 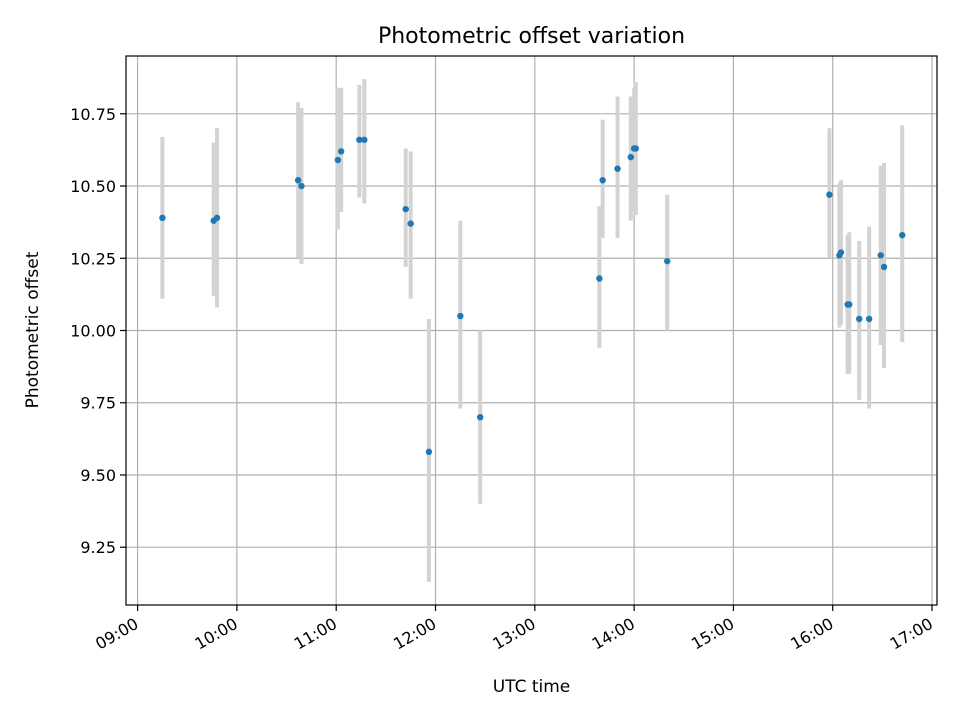 I want to click on y-tick-label: 9.25, so click(x=98, y=547).